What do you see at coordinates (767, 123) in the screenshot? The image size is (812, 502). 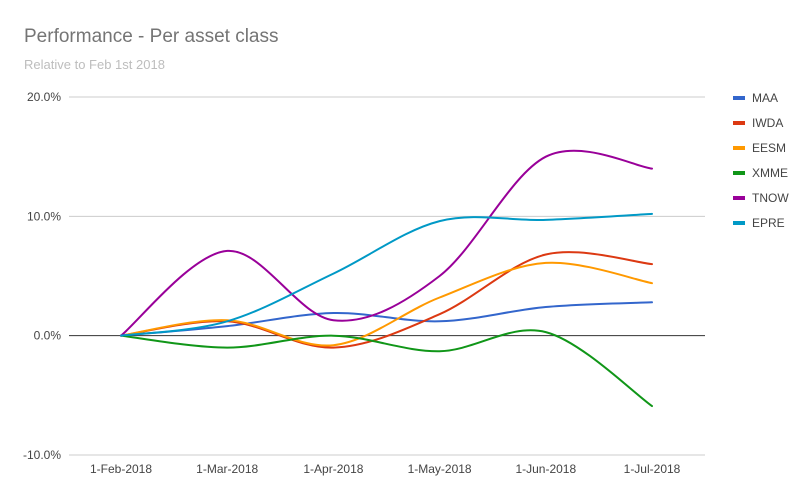 I see `legend-label-iwda: IWDA` at bounding box center [767, 123].